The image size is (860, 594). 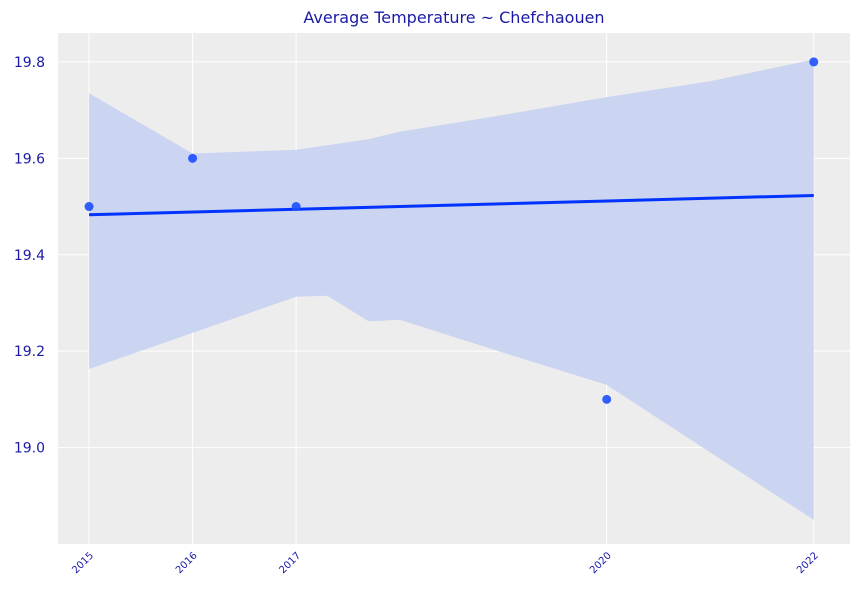 What do you see at coordinates (451, 205) in the screenshot?
I see `regression-line` at bounding box center [451, 205].